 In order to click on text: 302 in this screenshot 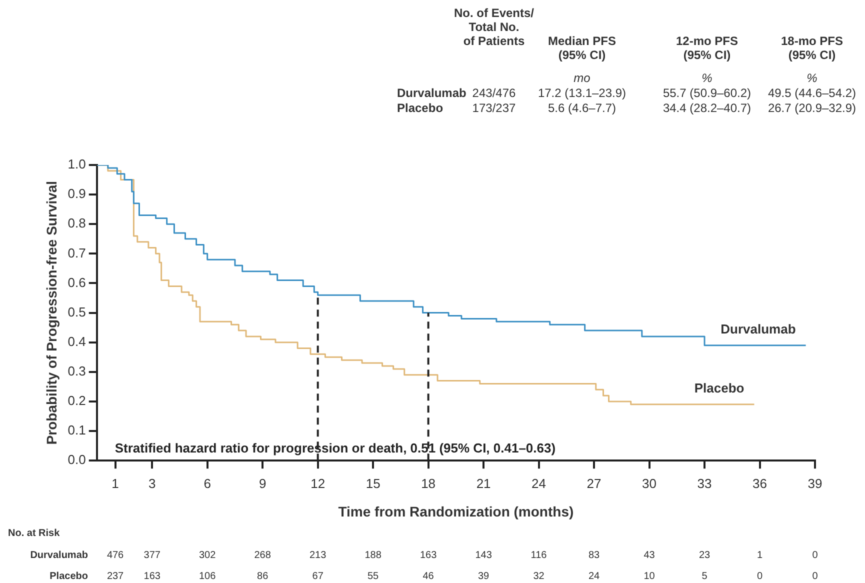, I will do `click(207, 556)`.